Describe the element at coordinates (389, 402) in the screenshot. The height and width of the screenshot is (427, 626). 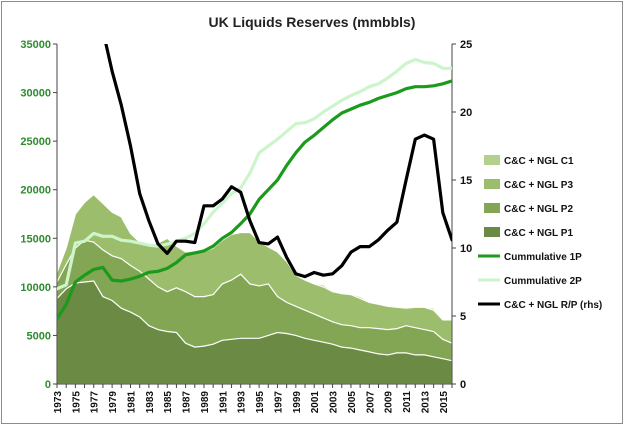
I see `x-tick-label: 2009` at that location.